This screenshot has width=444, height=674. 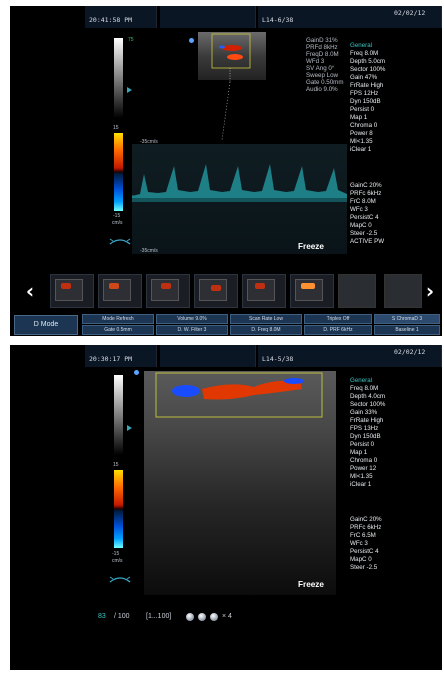 I want to click on date-label: 02/02/12, so click(x=410, y=352).